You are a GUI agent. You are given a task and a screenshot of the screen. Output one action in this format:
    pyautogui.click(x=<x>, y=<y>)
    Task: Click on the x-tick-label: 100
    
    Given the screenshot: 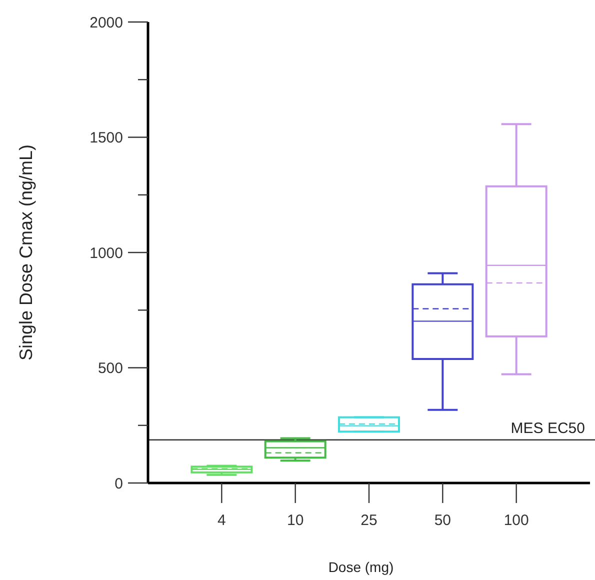 What is the action you would take?
    pyautogui.click(x=516, y=520)
    